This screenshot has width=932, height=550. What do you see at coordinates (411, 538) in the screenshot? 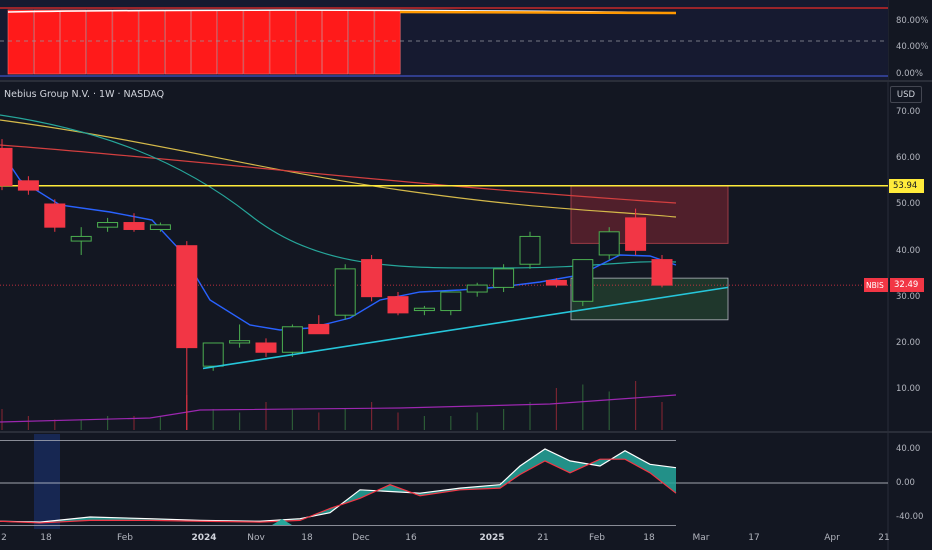
I see `time-axis-tick: 16` at bounding box center [411, 538].